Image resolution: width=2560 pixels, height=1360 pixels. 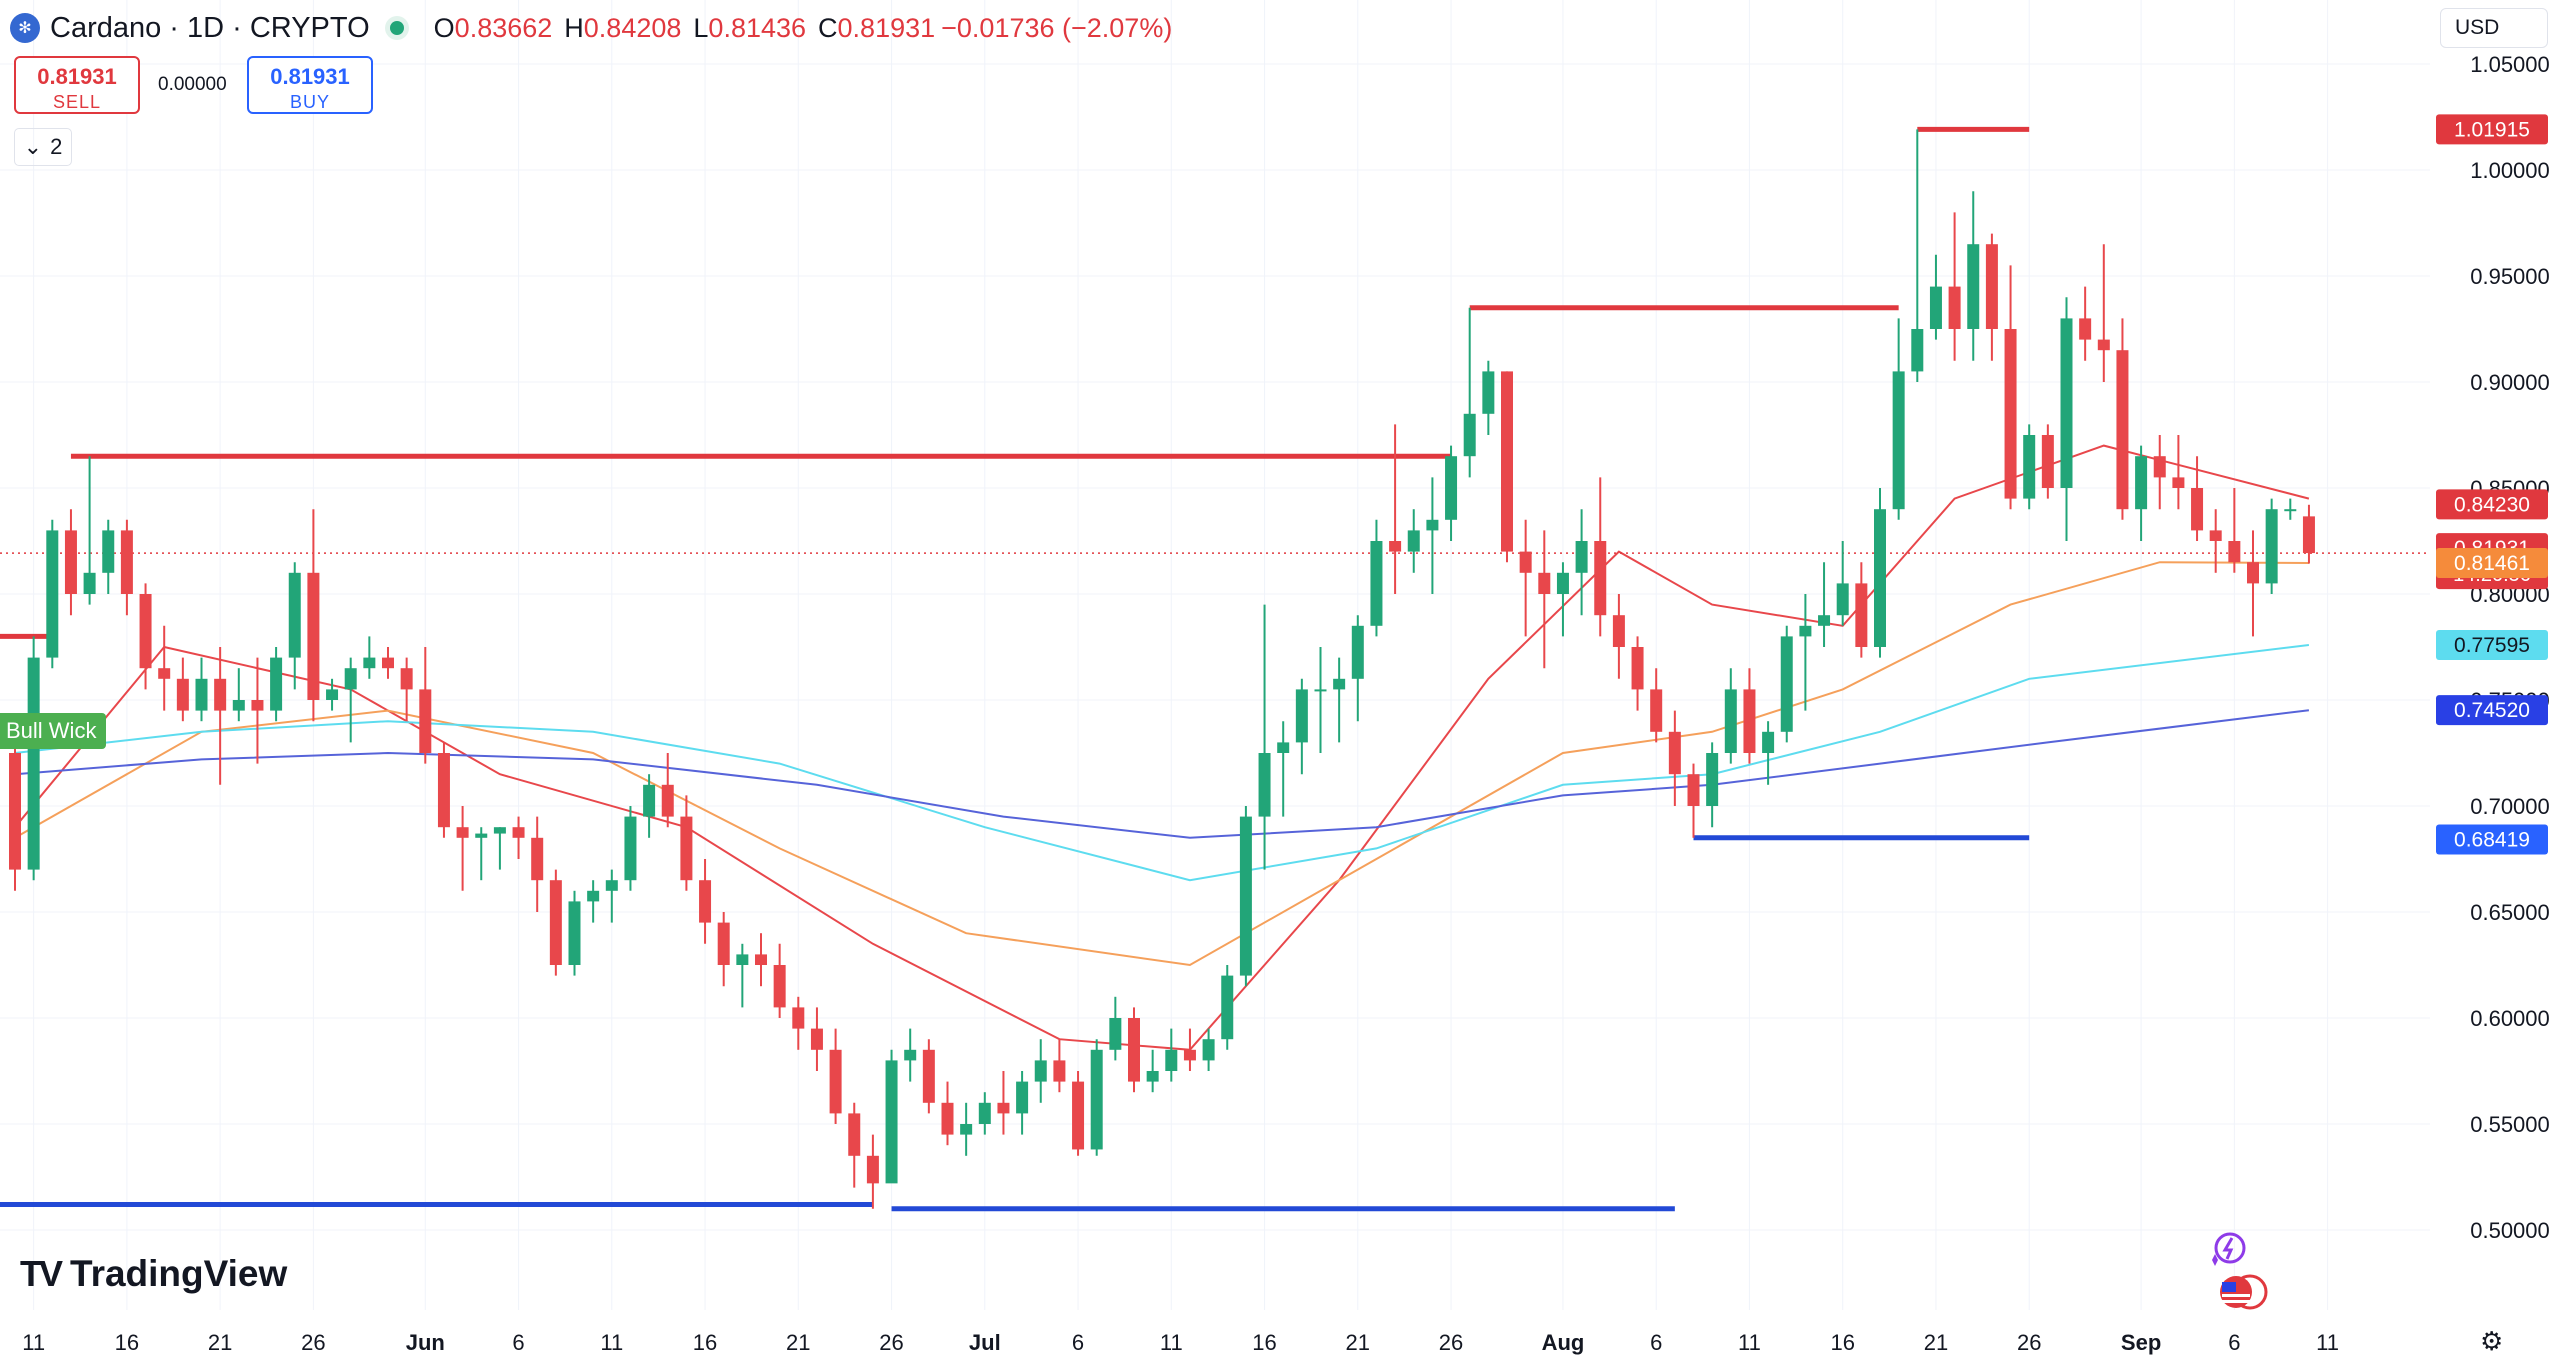 I want to click on y-tick-label: 0.90000, so click(x=2510, y=382).